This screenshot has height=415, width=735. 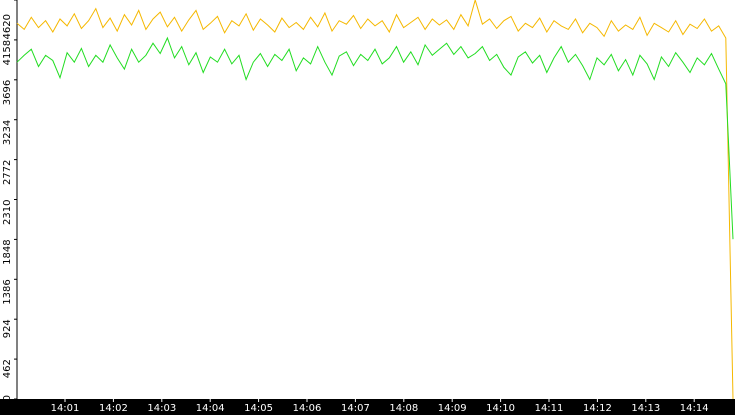 What do you see at coordinates (597, 408) in the screenshot?
I see `x-tick-label: 14:12` at bounding box center [597, 408].